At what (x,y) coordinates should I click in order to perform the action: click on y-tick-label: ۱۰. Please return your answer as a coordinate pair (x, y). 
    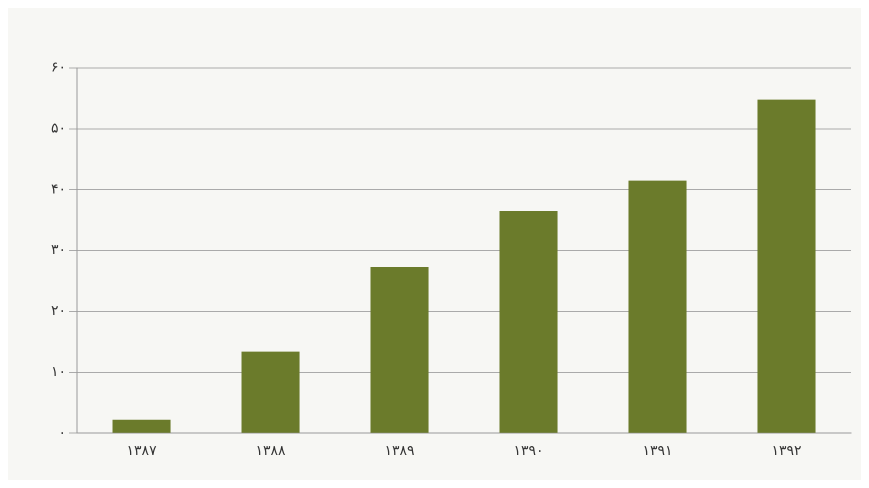
    Looking at the image, I should click on (58, 372).